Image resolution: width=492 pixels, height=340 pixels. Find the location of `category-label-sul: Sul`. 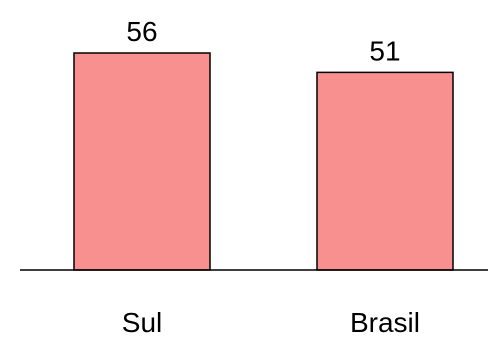

category-label-sul: Sul is located at coordinates (142, 322).